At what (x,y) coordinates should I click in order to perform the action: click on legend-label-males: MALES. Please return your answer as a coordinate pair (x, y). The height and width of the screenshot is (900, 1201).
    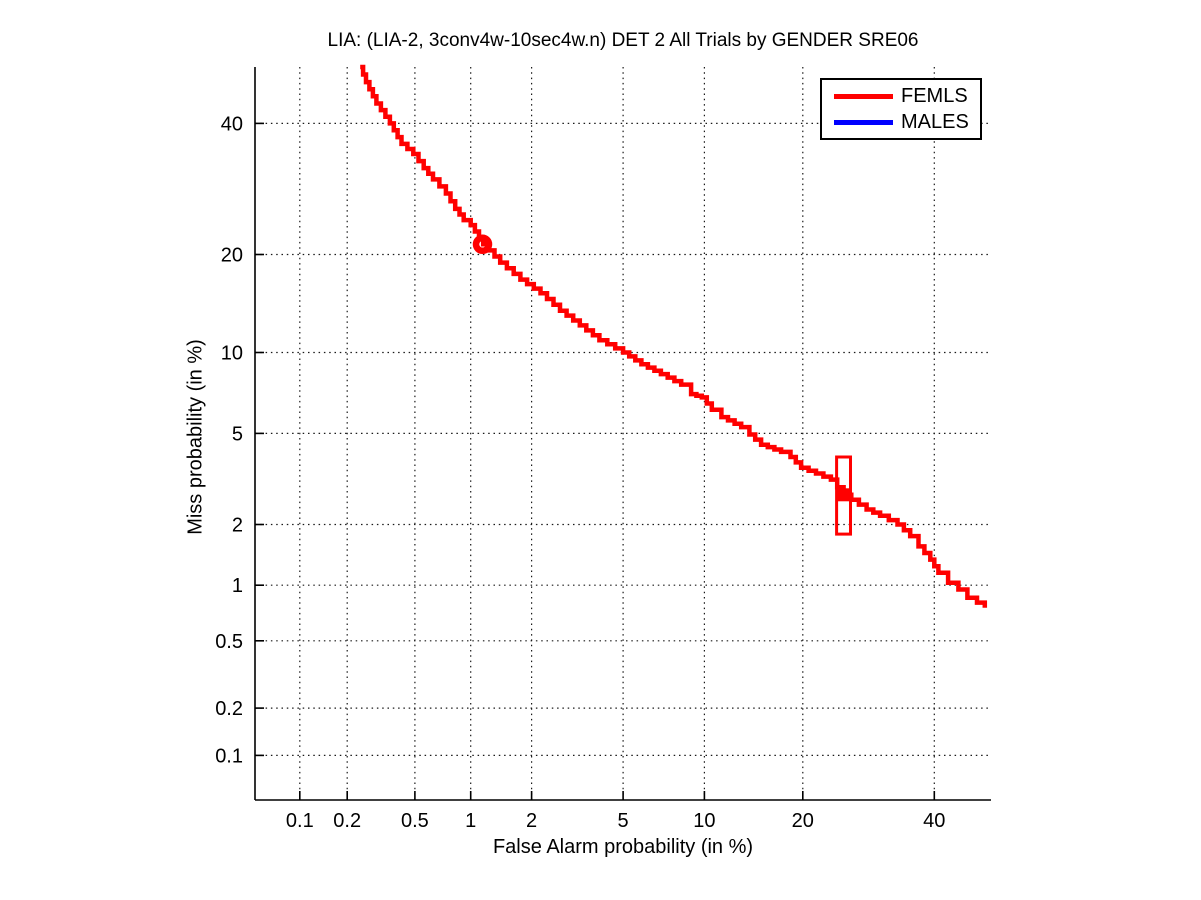
    Looking at the image, I should click on (935, 122).